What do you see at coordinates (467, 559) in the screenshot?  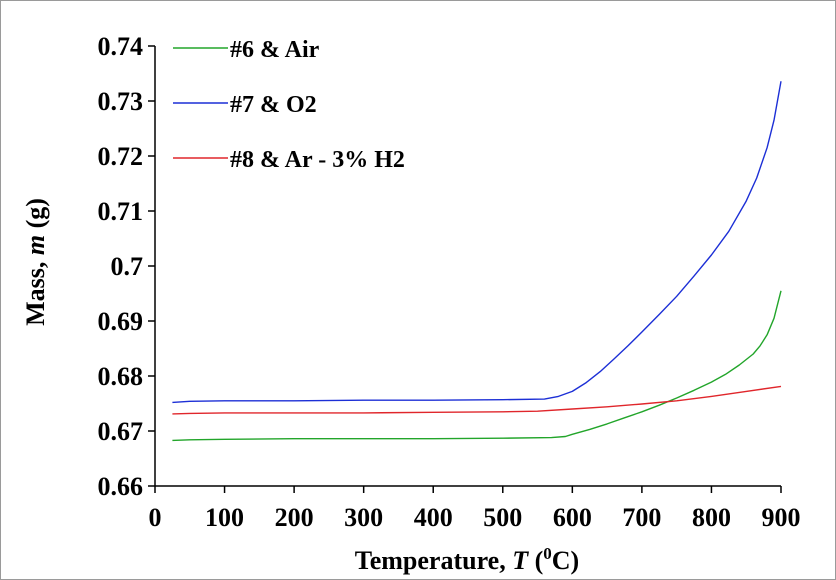 I see `x-axis-title: Temperature, T (0C)` at bounding box center [467, 559].